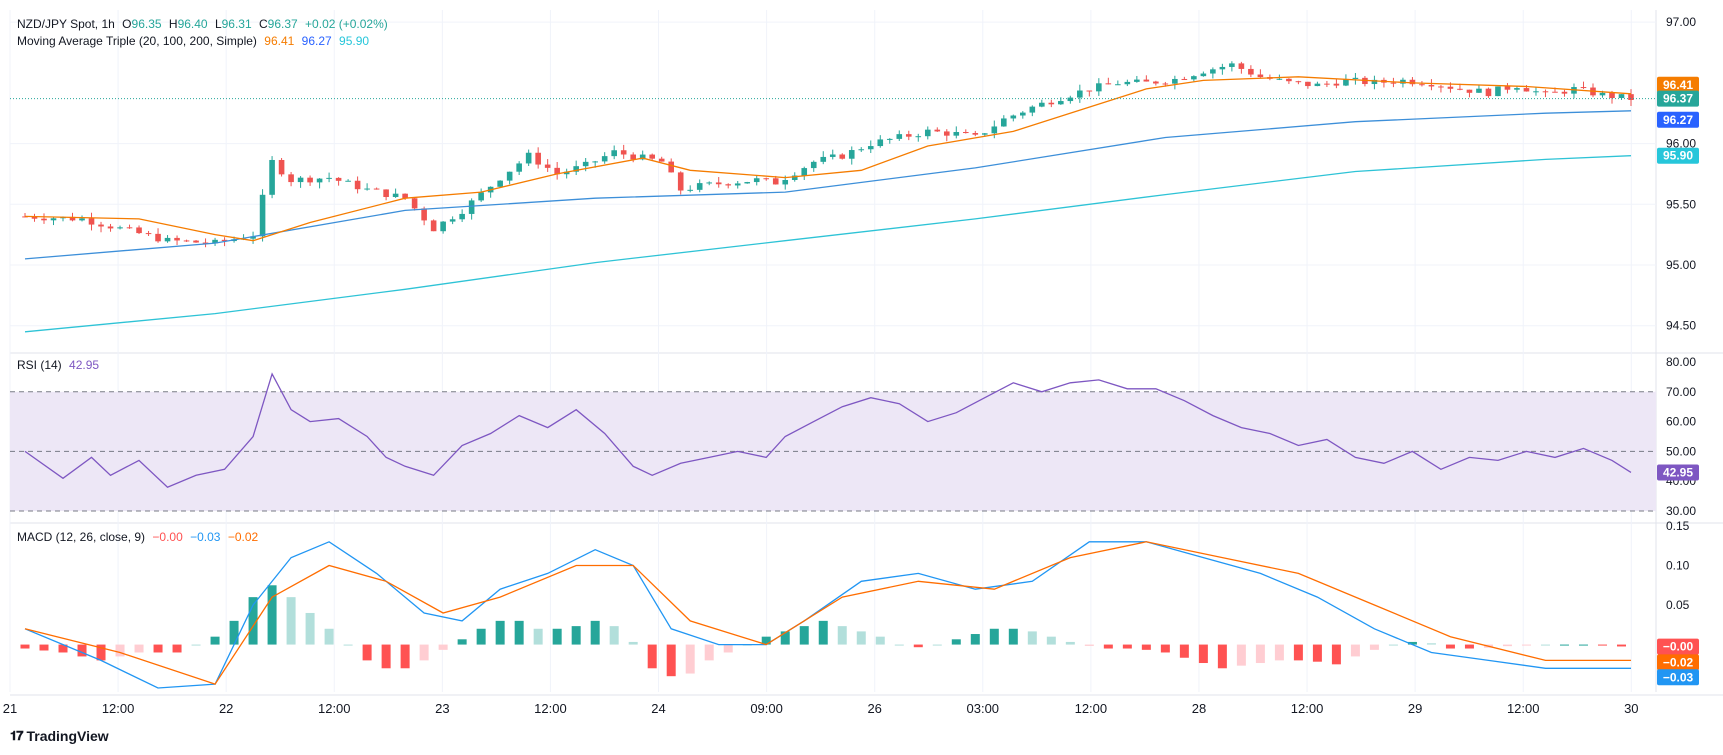 This screenshot has height=755, width=1723. Describe the element at coordinates (1678, 526) in the screenshot. I see `macd-tick-label: 0.15` at that location.